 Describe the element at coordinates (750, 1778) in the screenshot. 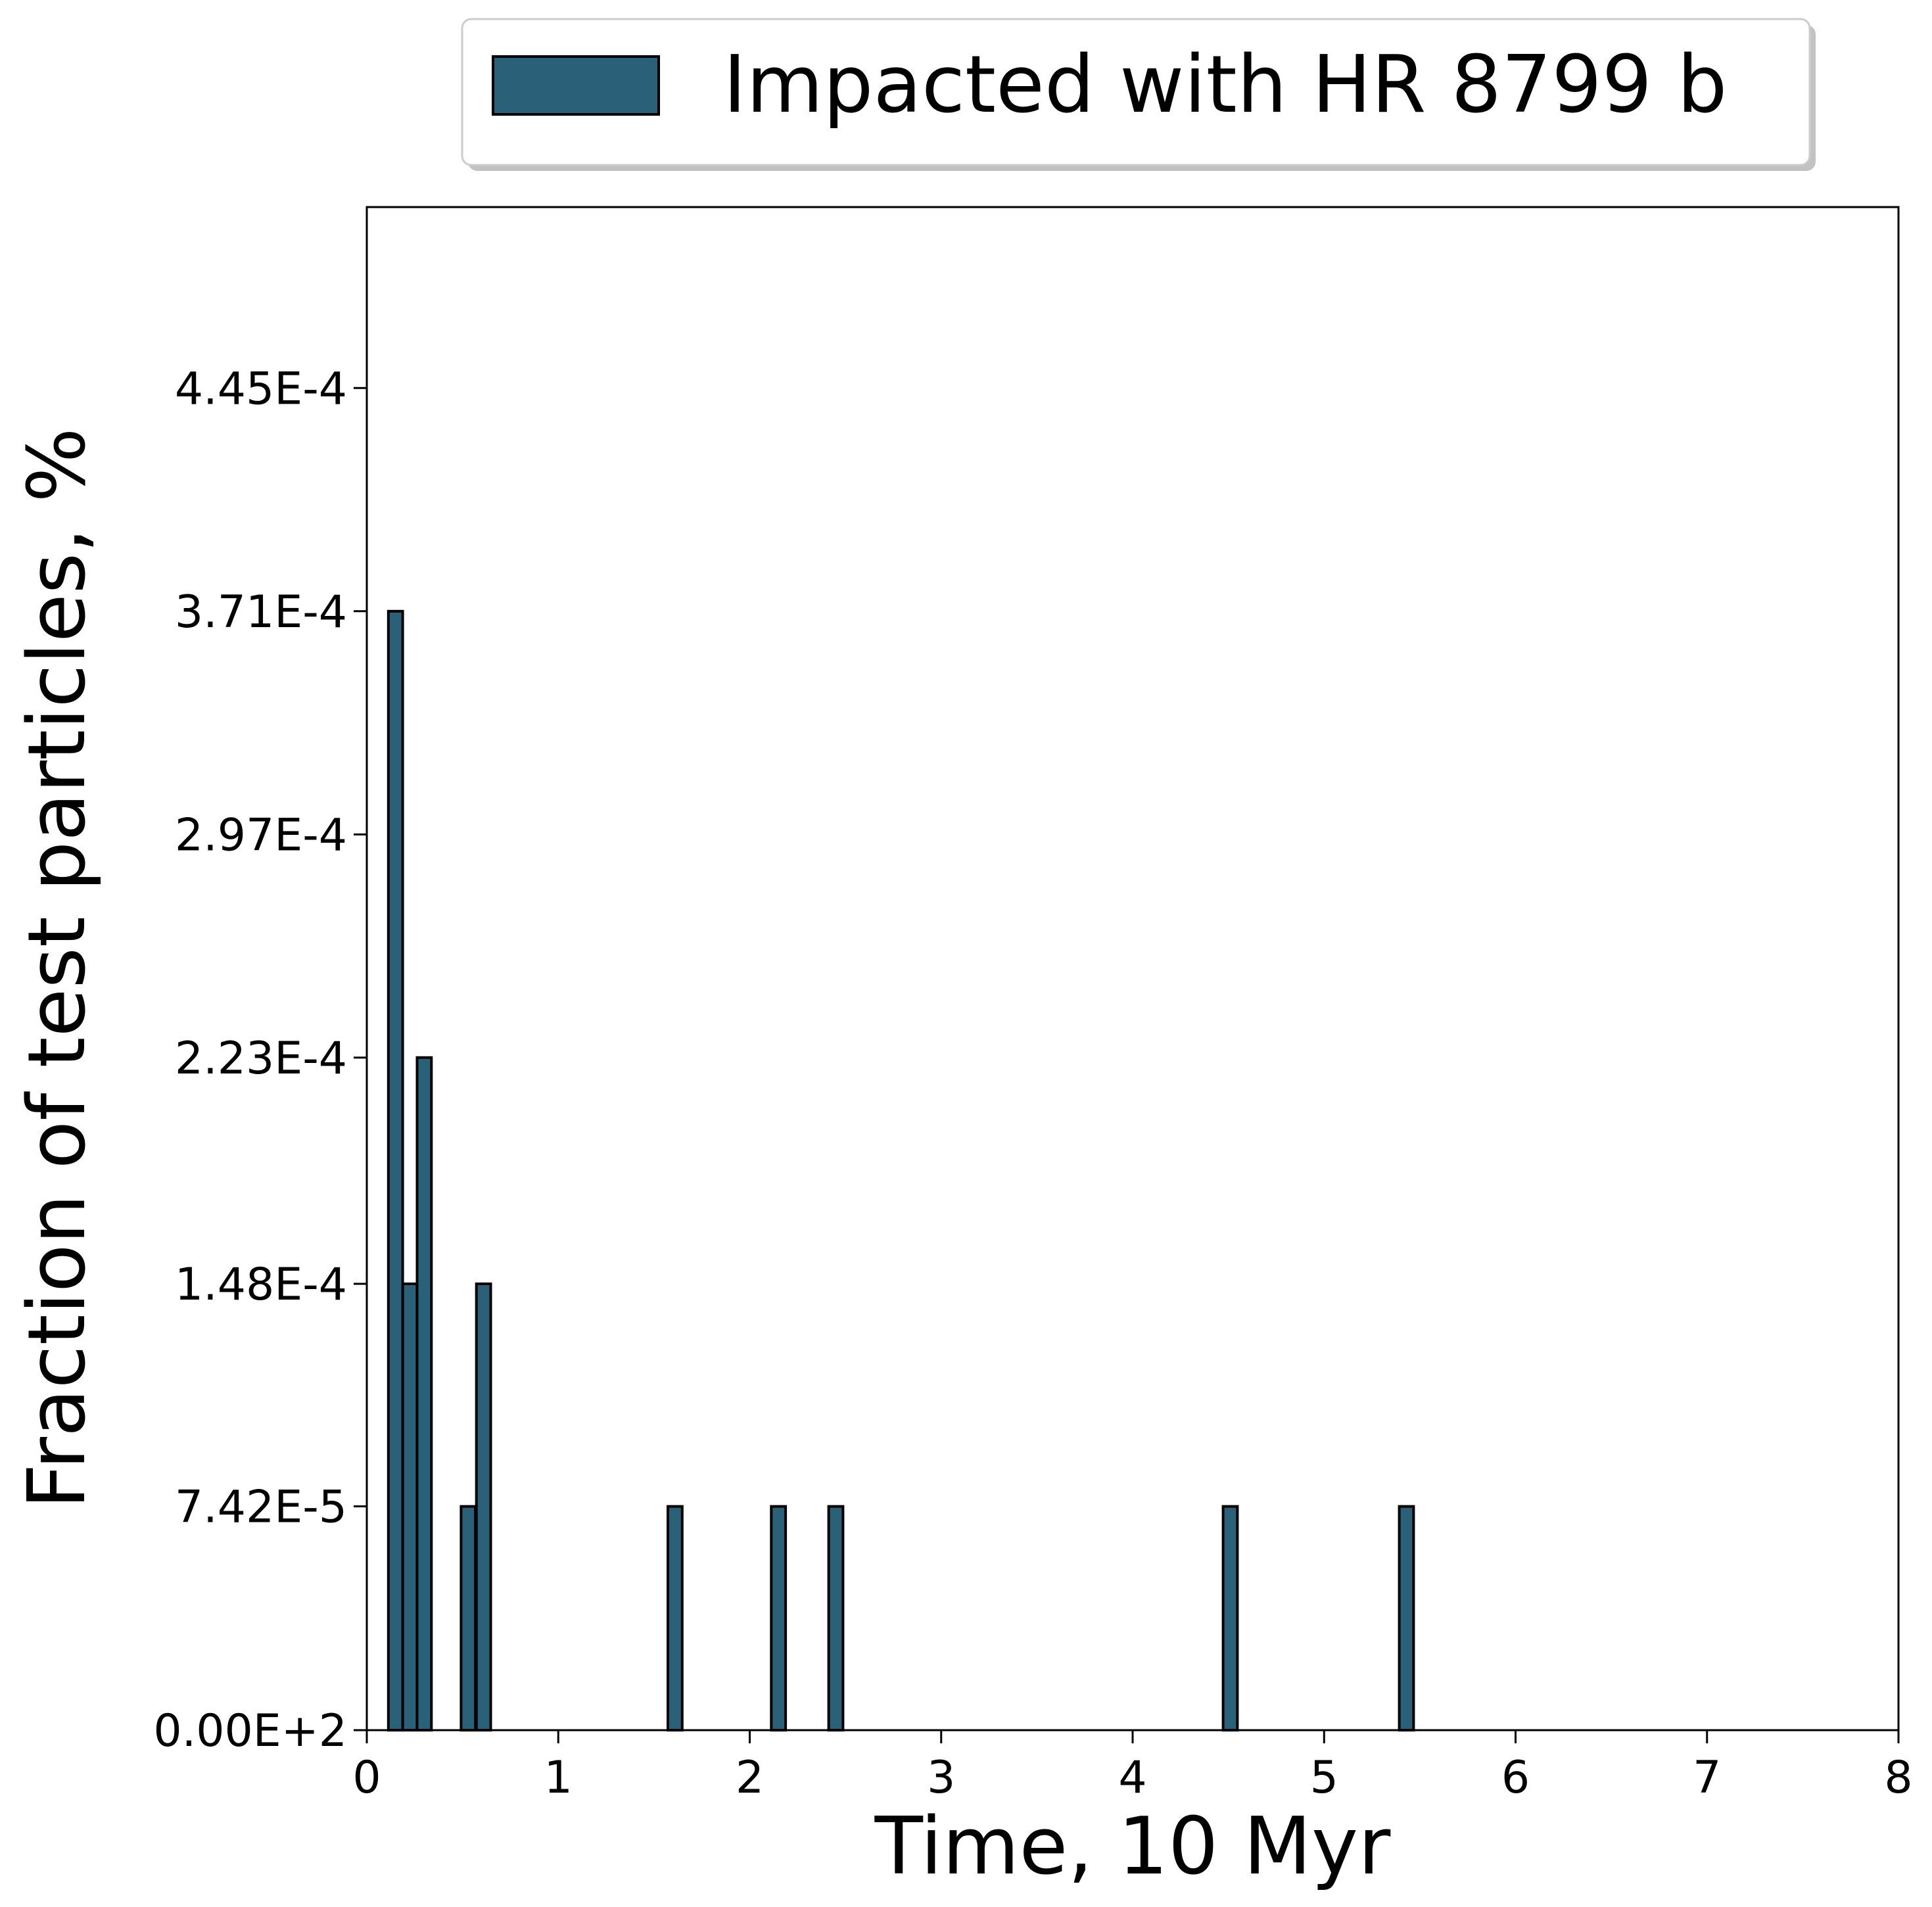

I see `x-tick-label-2: 2` at that location.